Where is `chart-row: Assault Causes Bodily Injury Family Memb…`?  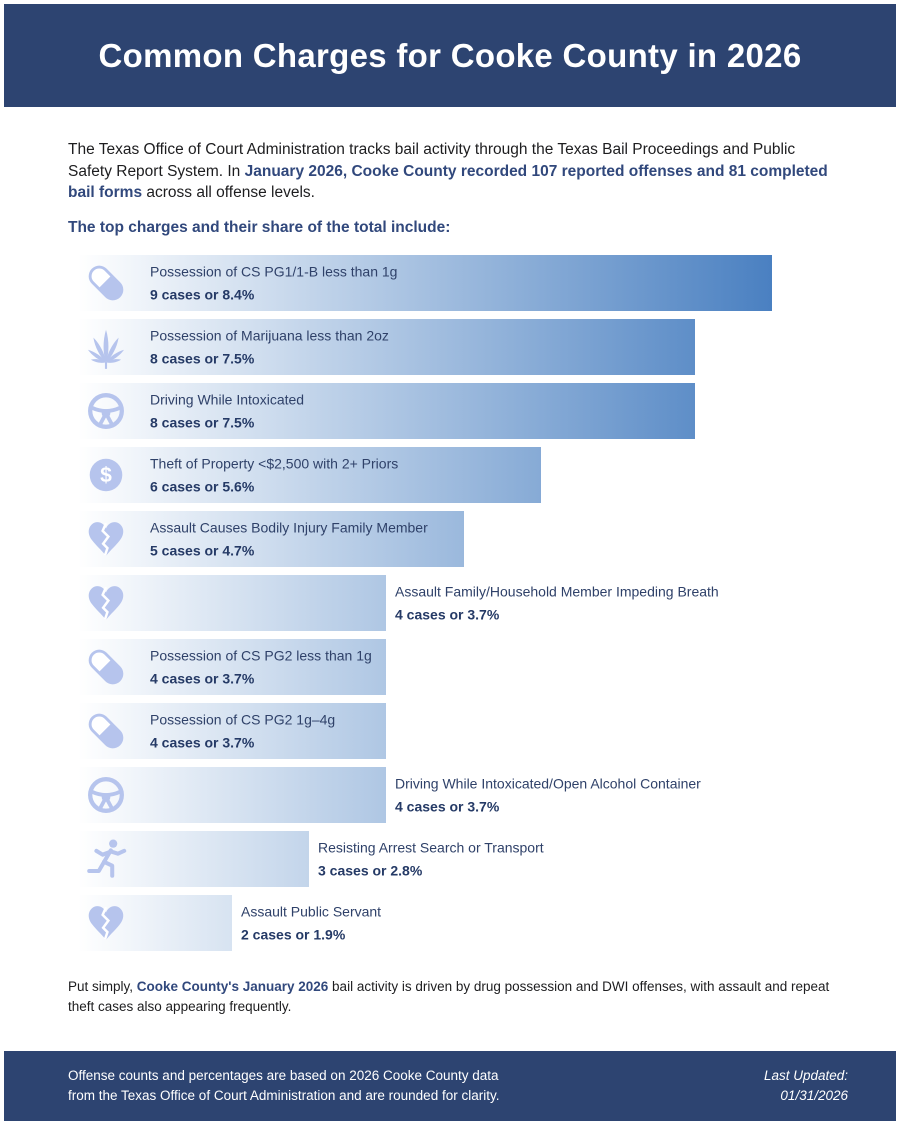
chart-row: Assault Causes Bodily Injury Family Memb… is located at coordinates (489, 539).